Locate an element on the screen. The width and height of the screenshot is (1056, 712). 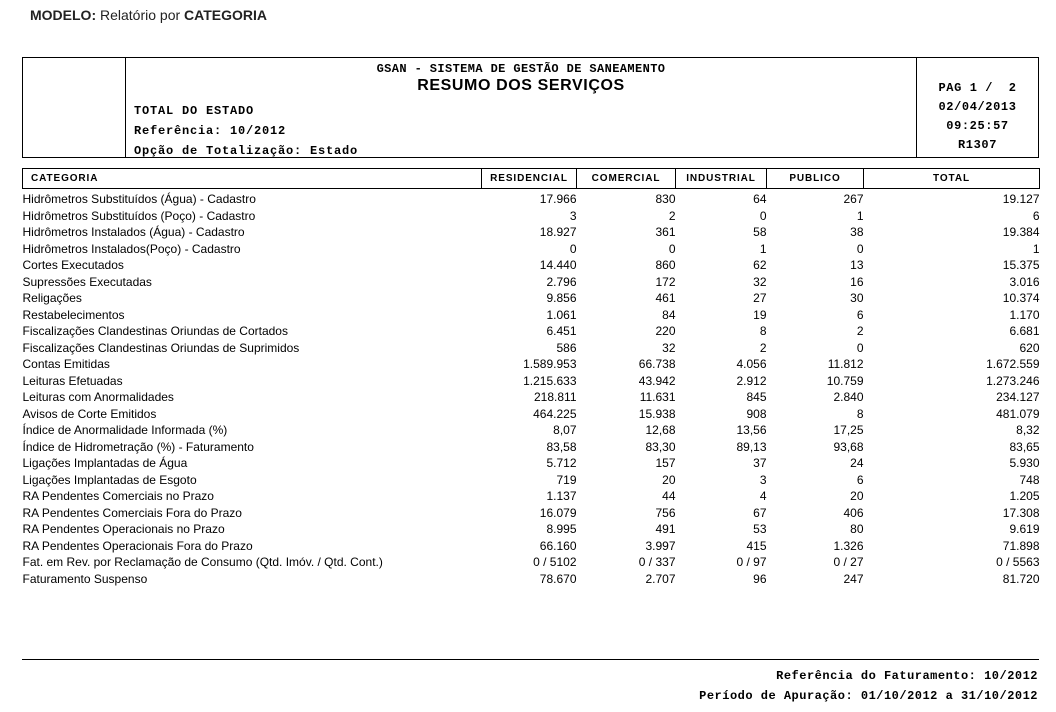
totalization-line: Opção de Totalização: Estado is located at coordinates (246, 151).